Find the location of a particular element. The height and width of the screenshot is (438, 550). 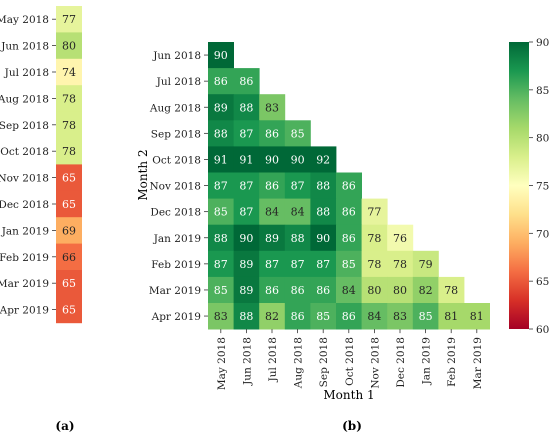

x-tick-label: Nov 2018 is located at coordinates (375, 363).